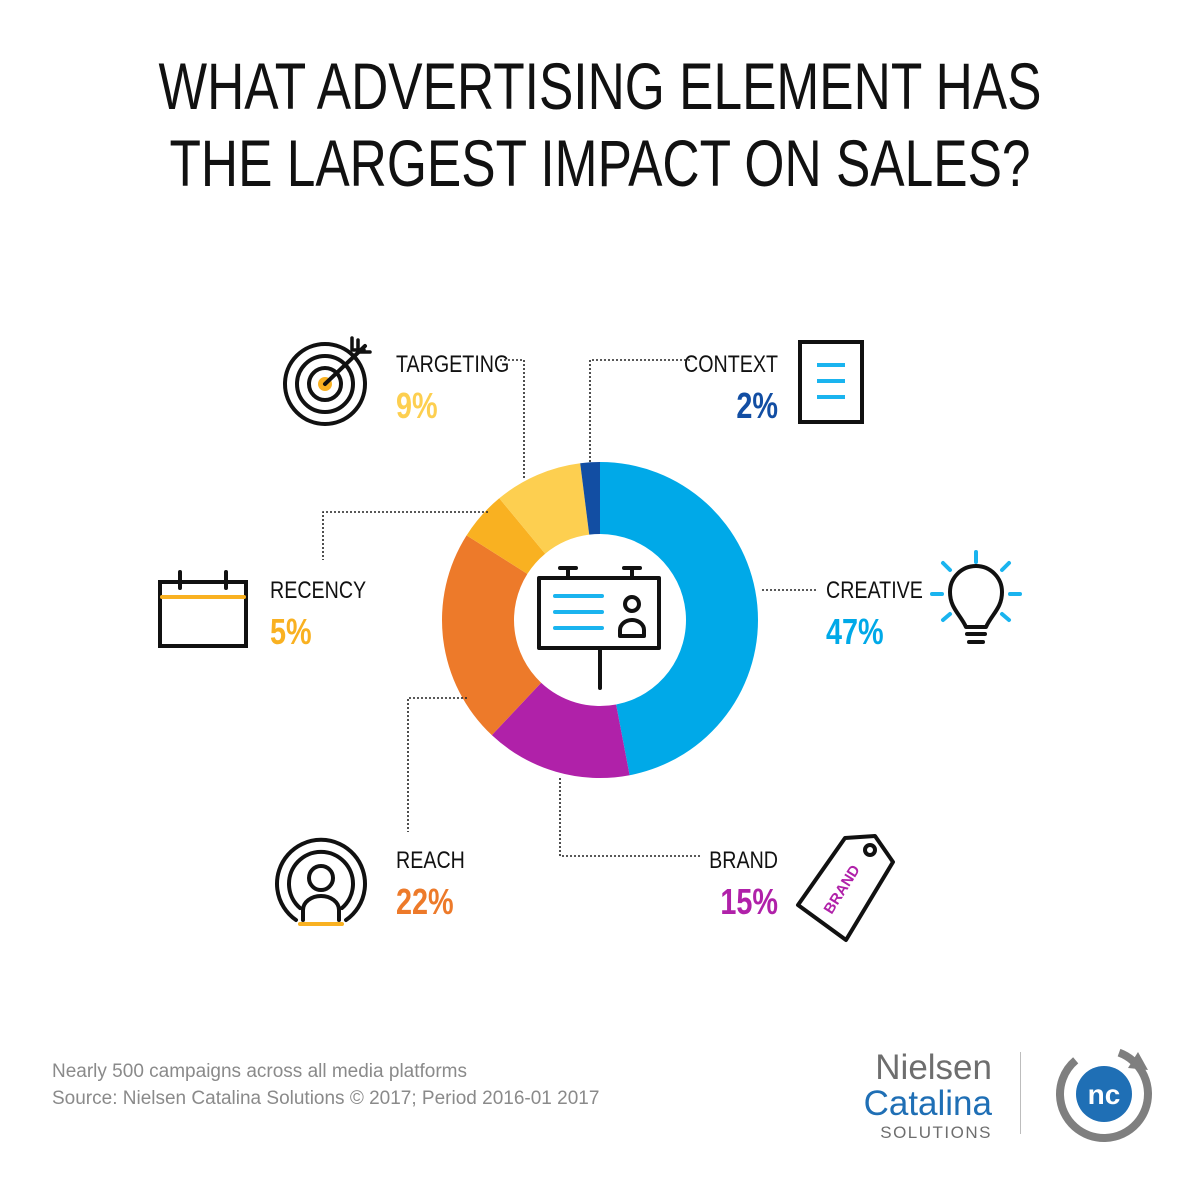  Describe the element at coordinates (831, 382) in the screenshot. I see `document-icon` at that location.